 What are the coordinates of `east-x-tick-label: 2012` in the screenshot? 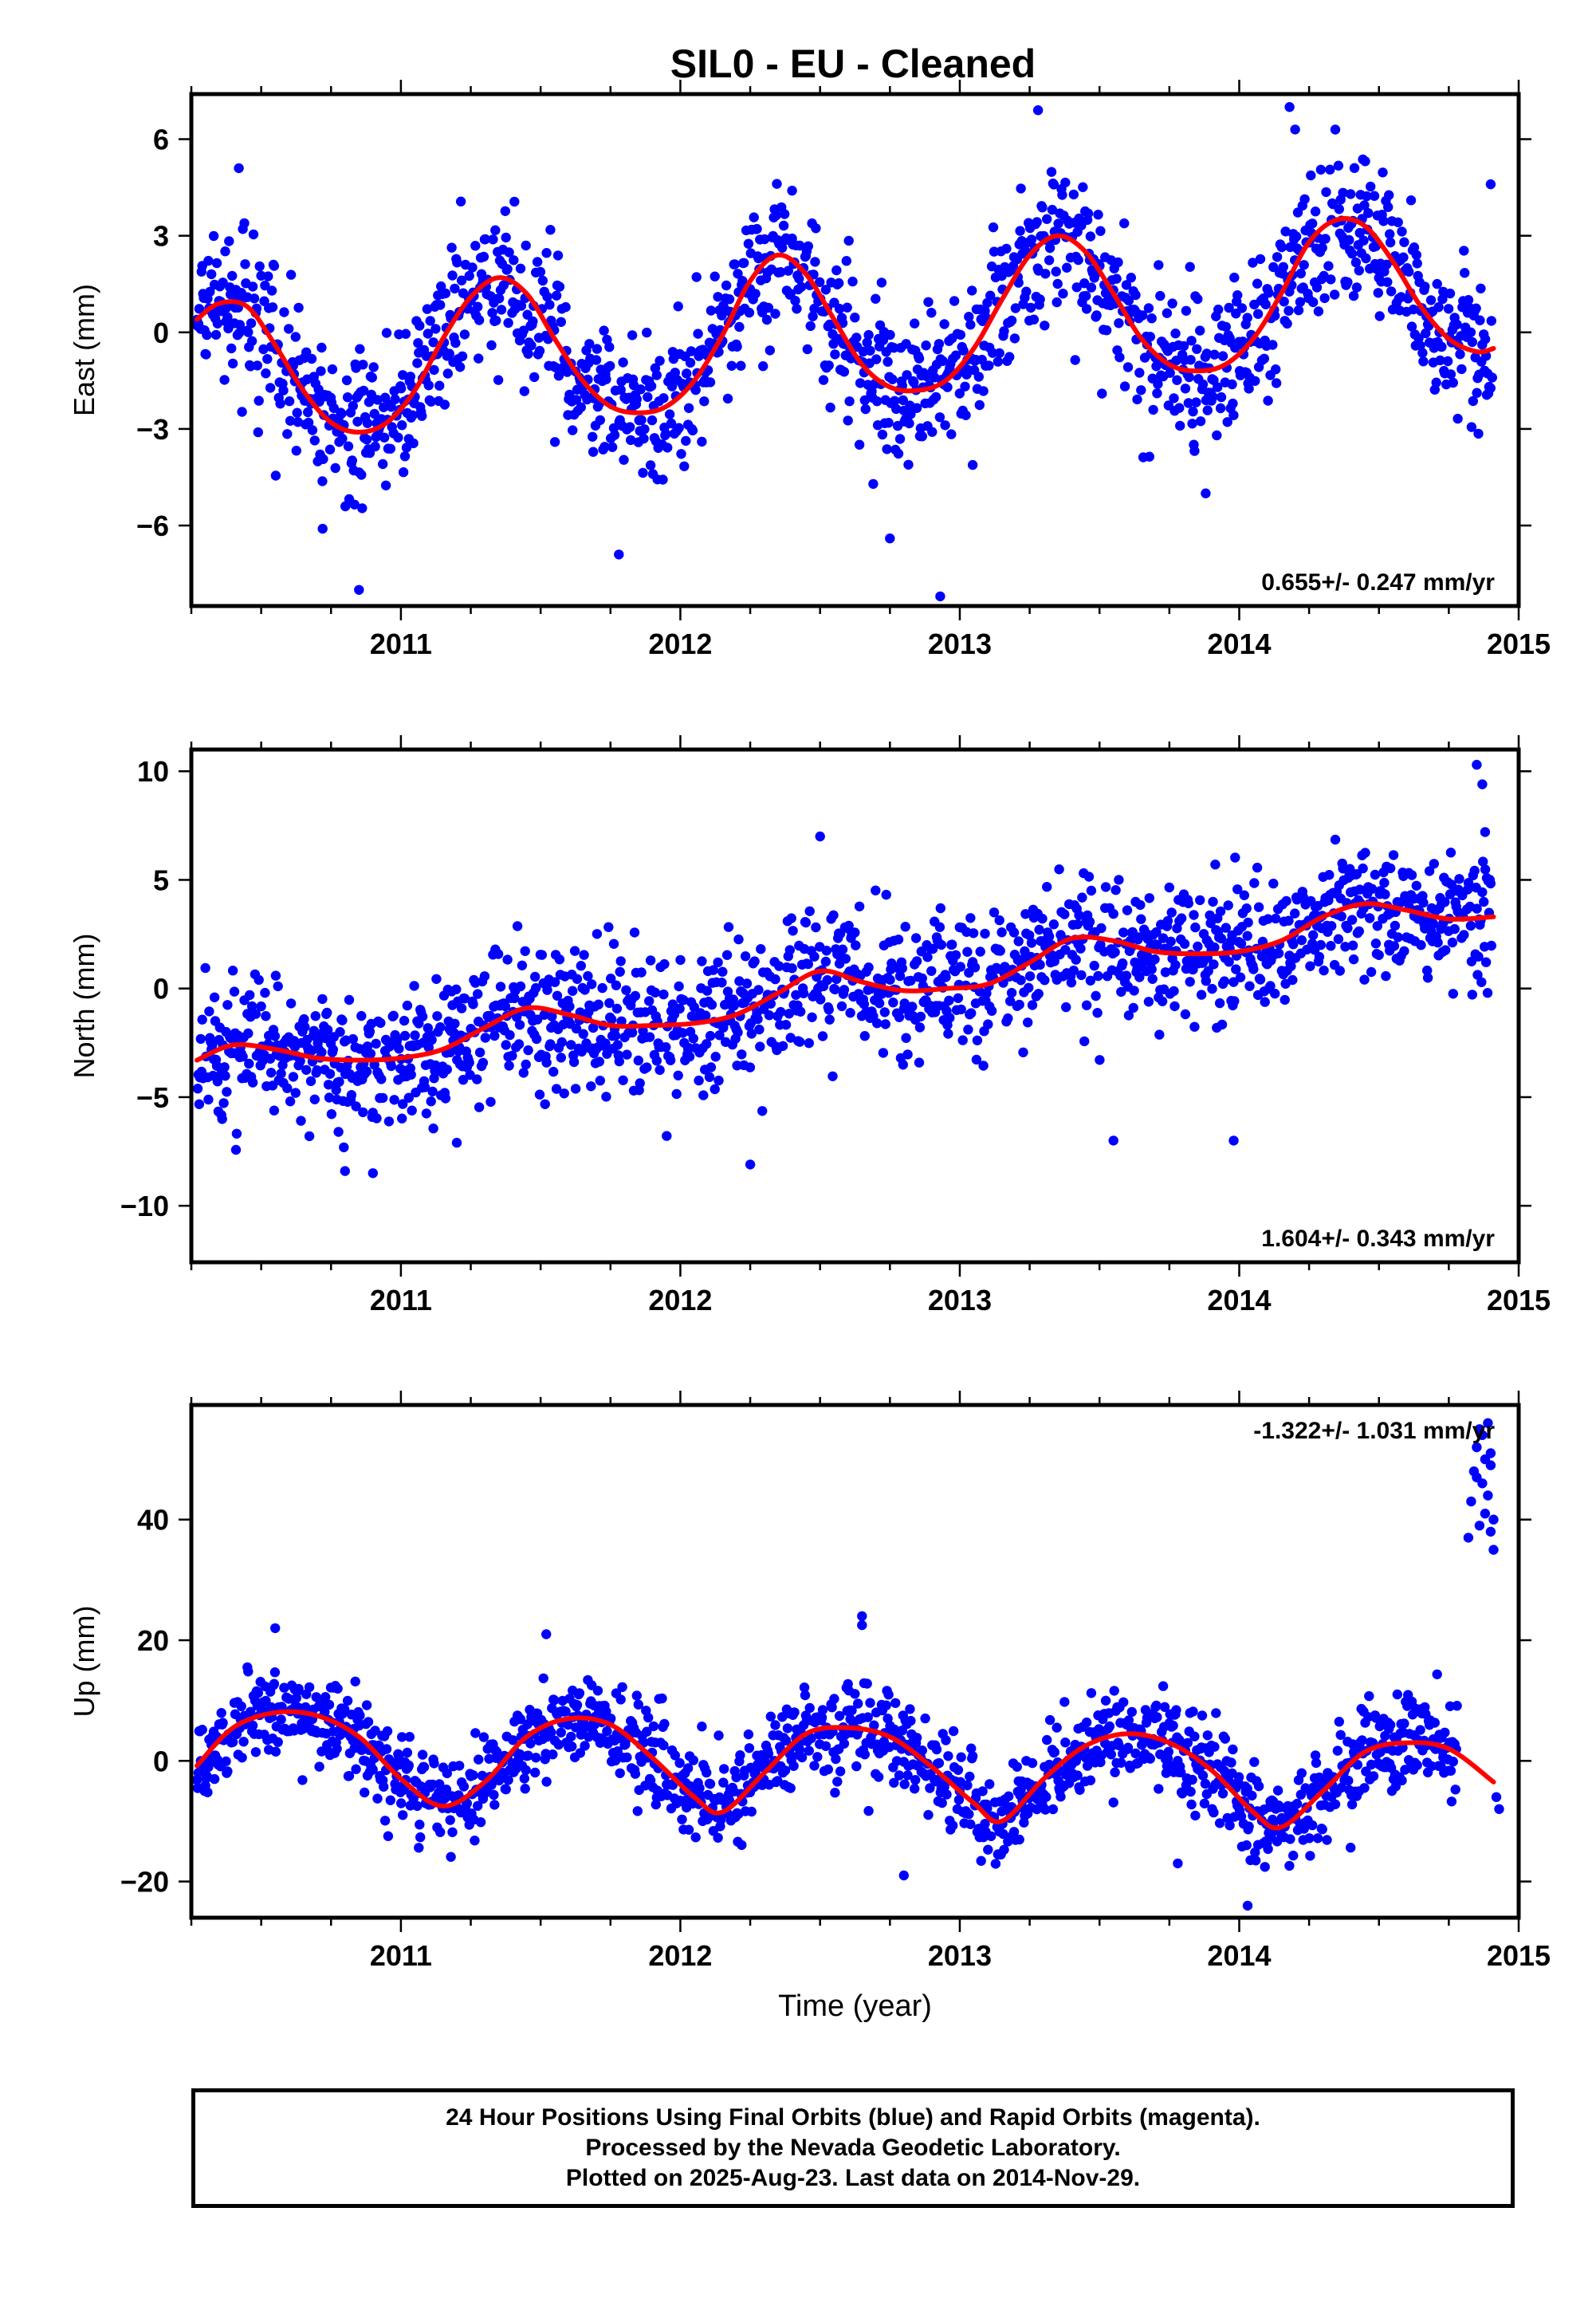 It's located at (680, 644).